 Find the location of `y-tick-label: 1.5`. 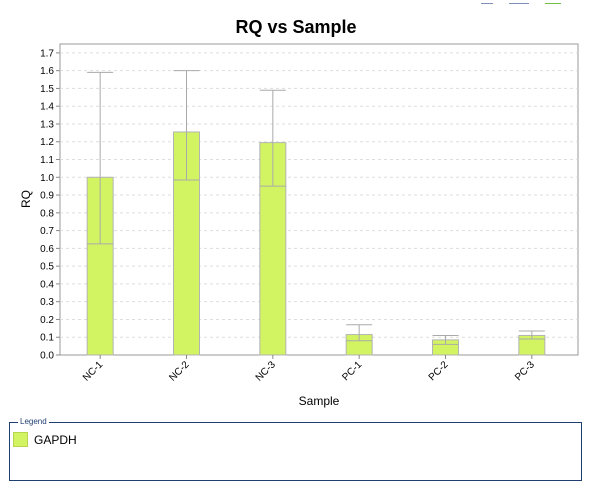

y-tick-label: 1.5 is located at coordinates (47, 89).